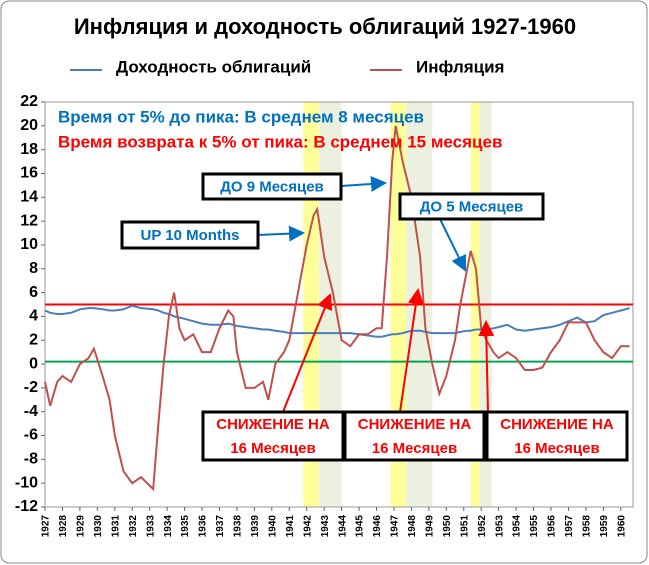 The image size is (649, 565). What do you see at coordinates (115, 526) in the screenshot?
I see `x-tick-label: 1931` at bounding box center [115, 526].